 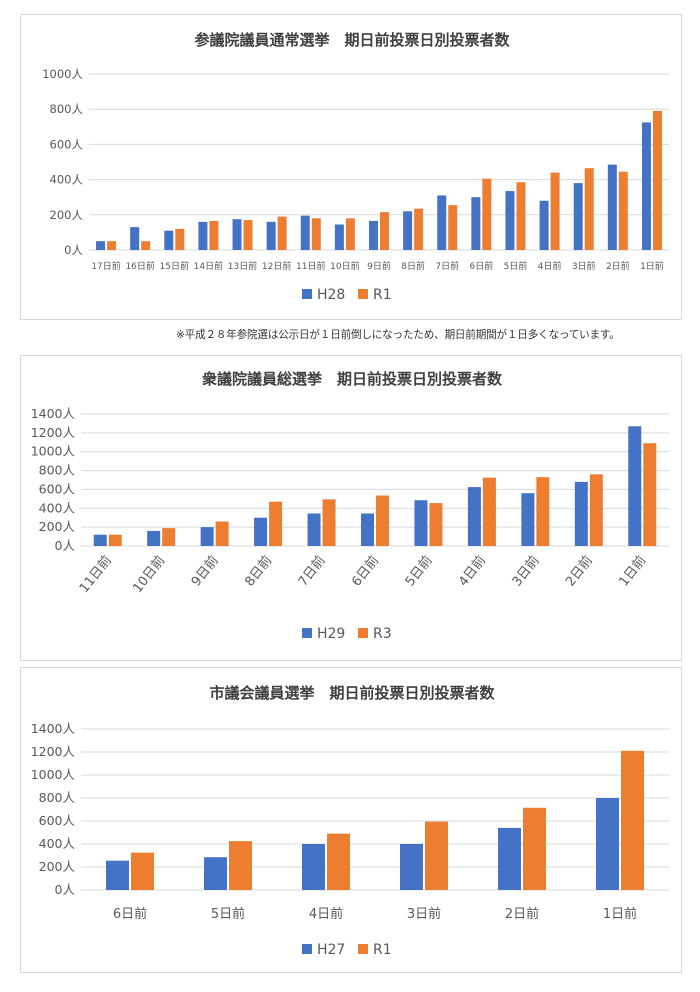 What do you see at coordinates (53, 728) in the screenshot?
I see `y-tick-label: 1400人` at bounding box center [53, 728].